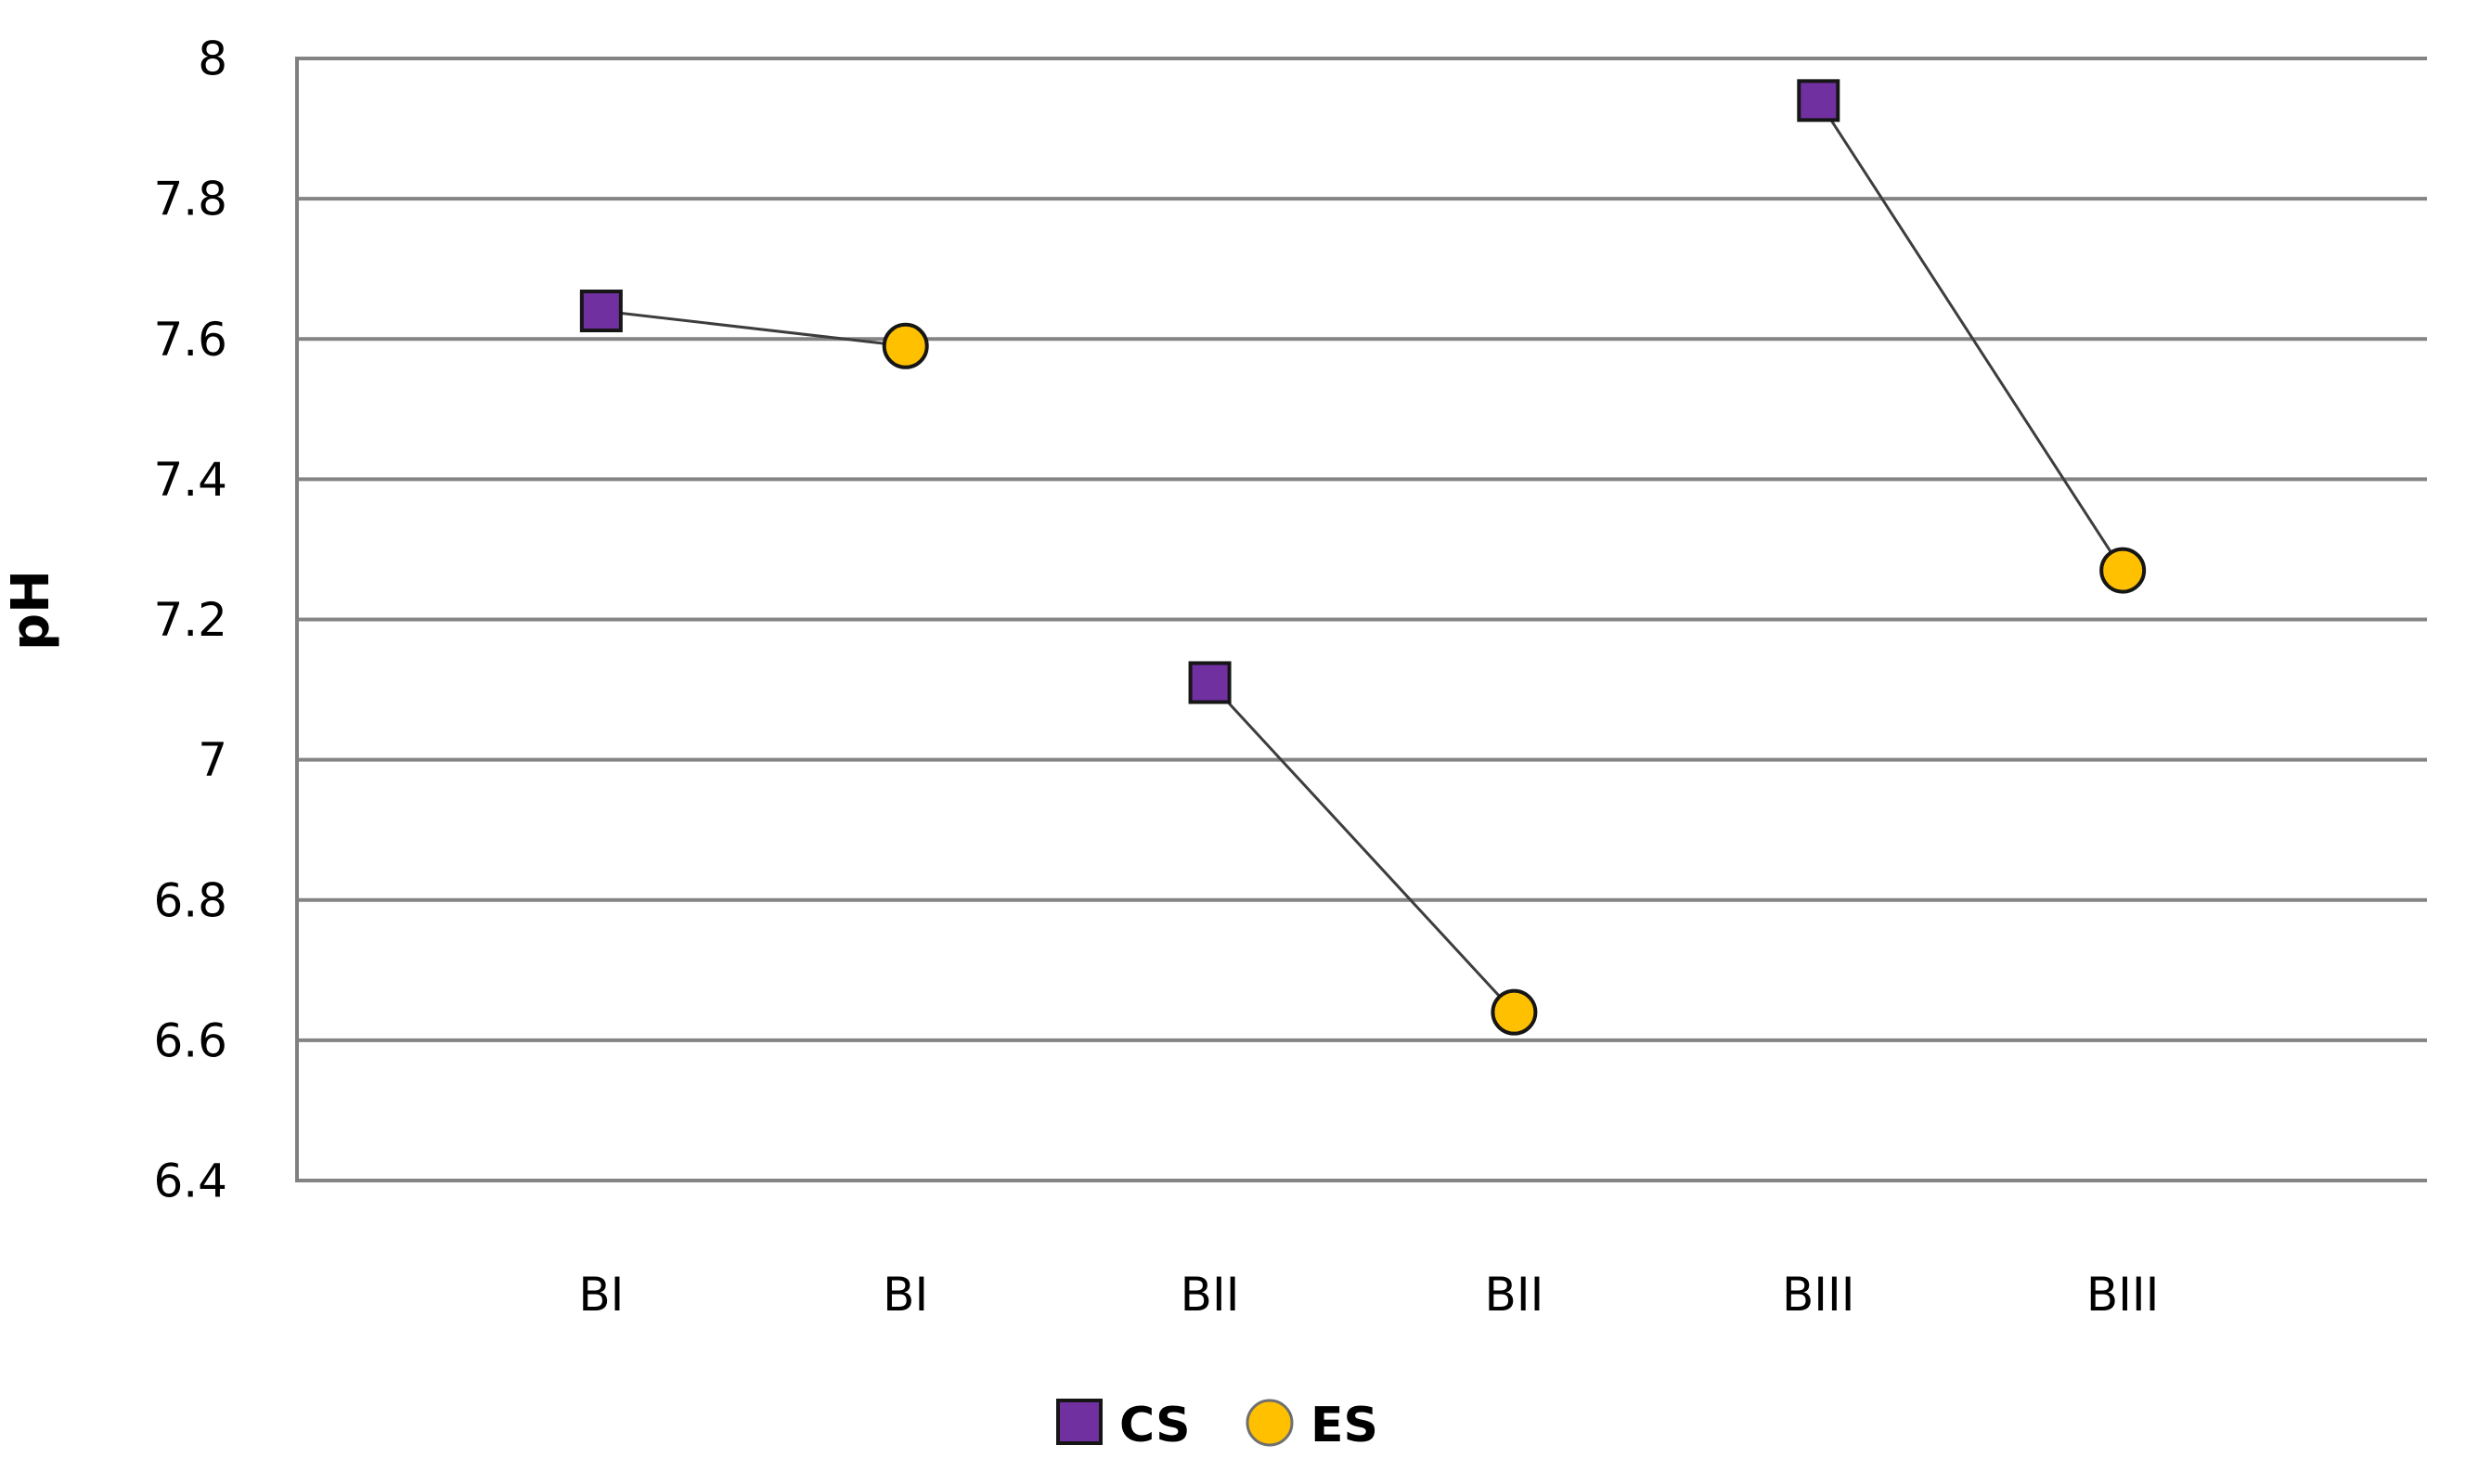  Describe the element at coordinates (190, 200) in the screenshot. I see `y-tick-label: 7.8` at that location.